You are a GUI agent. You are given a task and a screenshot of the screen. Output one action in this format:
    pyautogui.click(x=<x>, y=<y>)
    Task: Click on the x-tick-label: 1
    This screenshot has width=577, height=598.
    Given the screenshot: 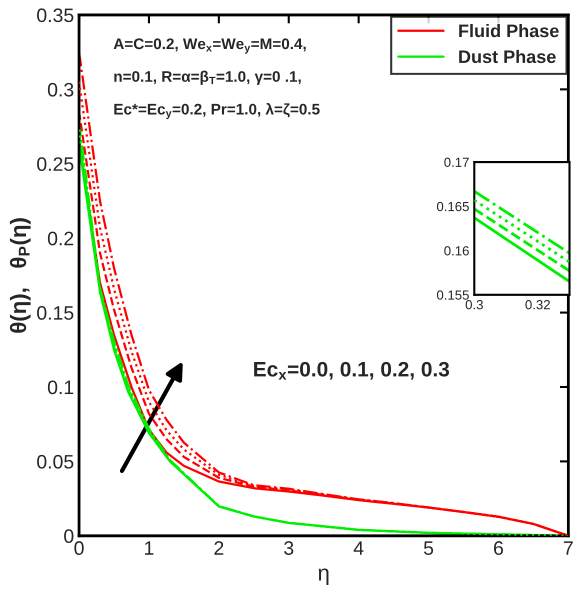 What is the action you would take?
    pyautogui.click(x=149, y=548)
    